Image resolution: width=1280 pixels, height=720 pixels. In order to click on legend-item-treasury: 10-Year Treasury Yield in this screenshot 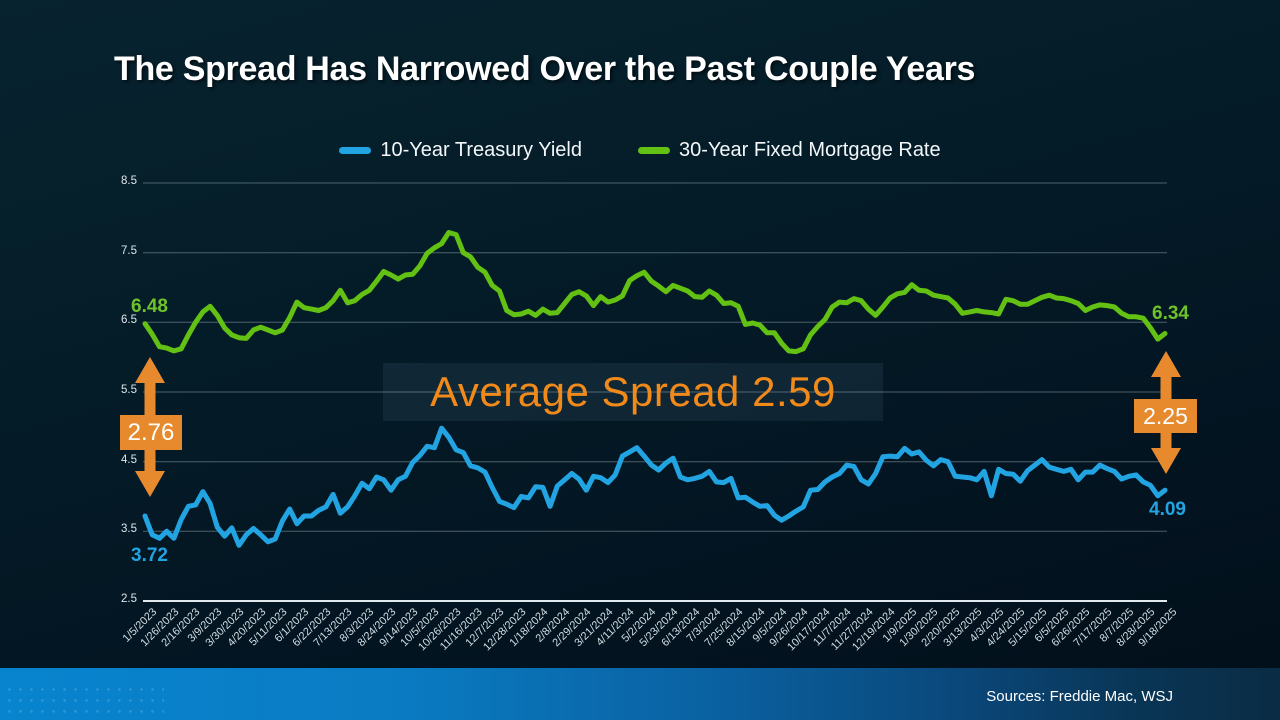, I will do `click(460, 150)`.